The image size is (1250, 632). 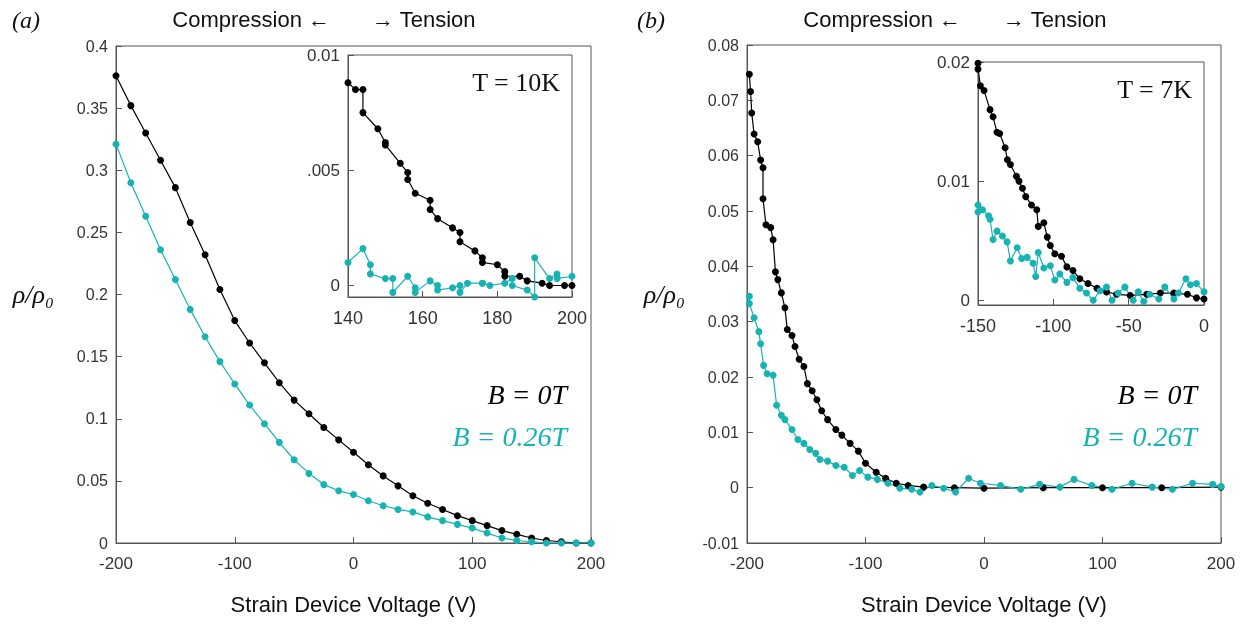 I want to click on y-tick-label: 0.01, so click(x=723, y=432).